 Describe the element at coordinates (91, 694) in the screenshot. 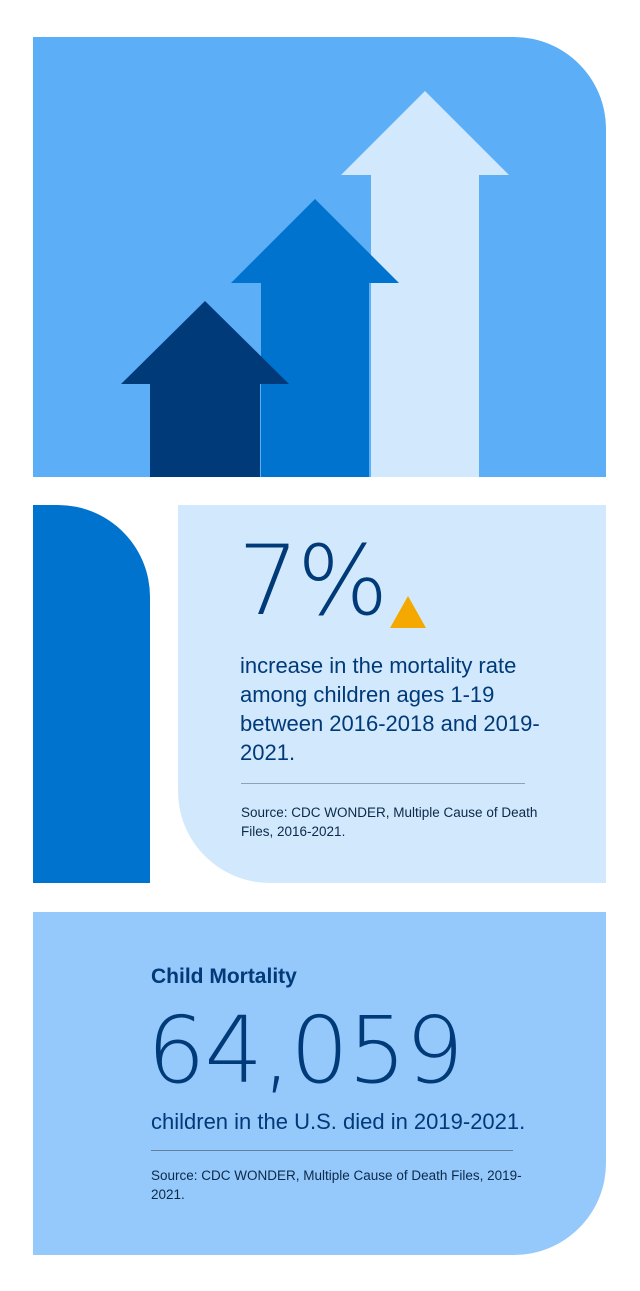

I see `decorative-side-bar` at that location.